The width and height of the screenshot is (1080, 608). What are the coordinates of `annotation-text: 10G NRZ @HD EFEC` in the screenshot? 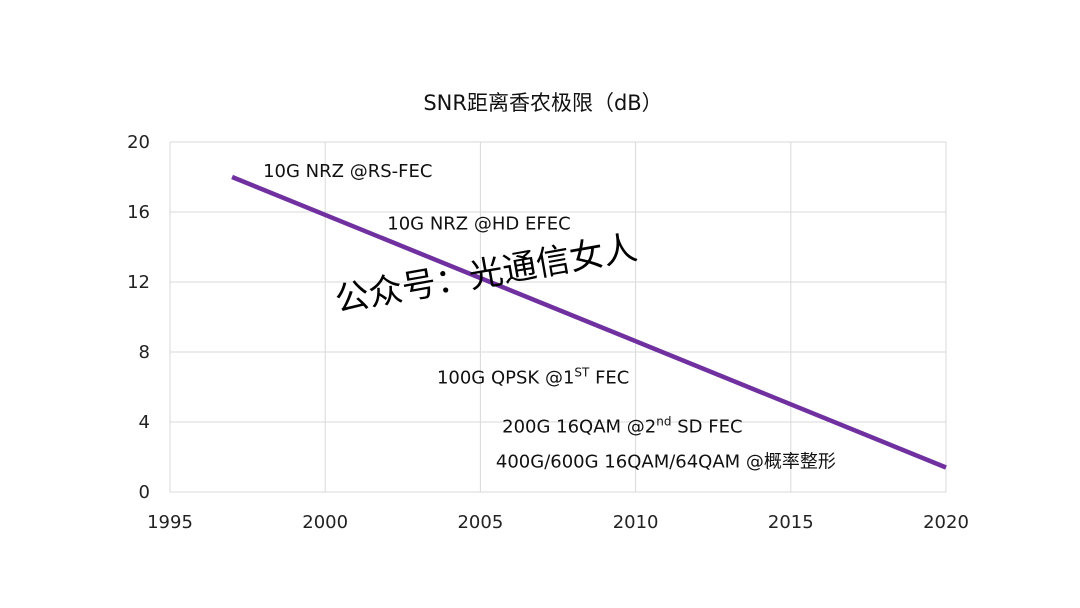 It's located at (478, 224).